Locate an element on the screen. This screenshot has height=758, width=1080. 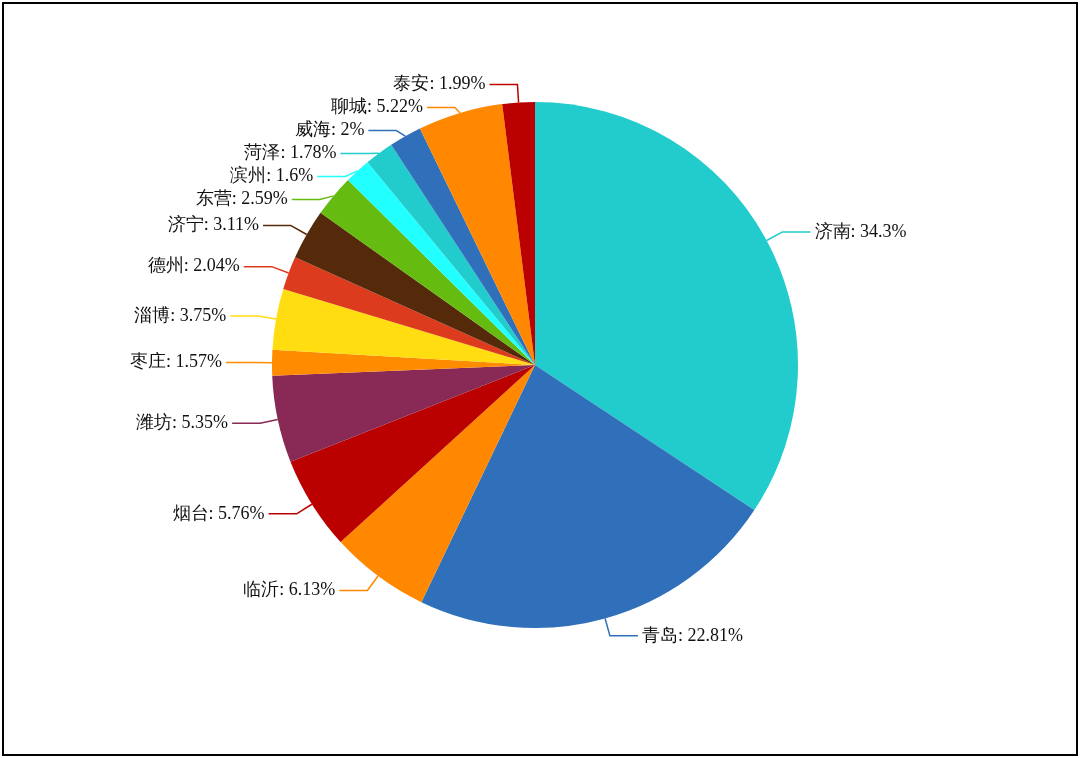
slice-label: 临沂: 6.13% is located at coordinates (289, 589).